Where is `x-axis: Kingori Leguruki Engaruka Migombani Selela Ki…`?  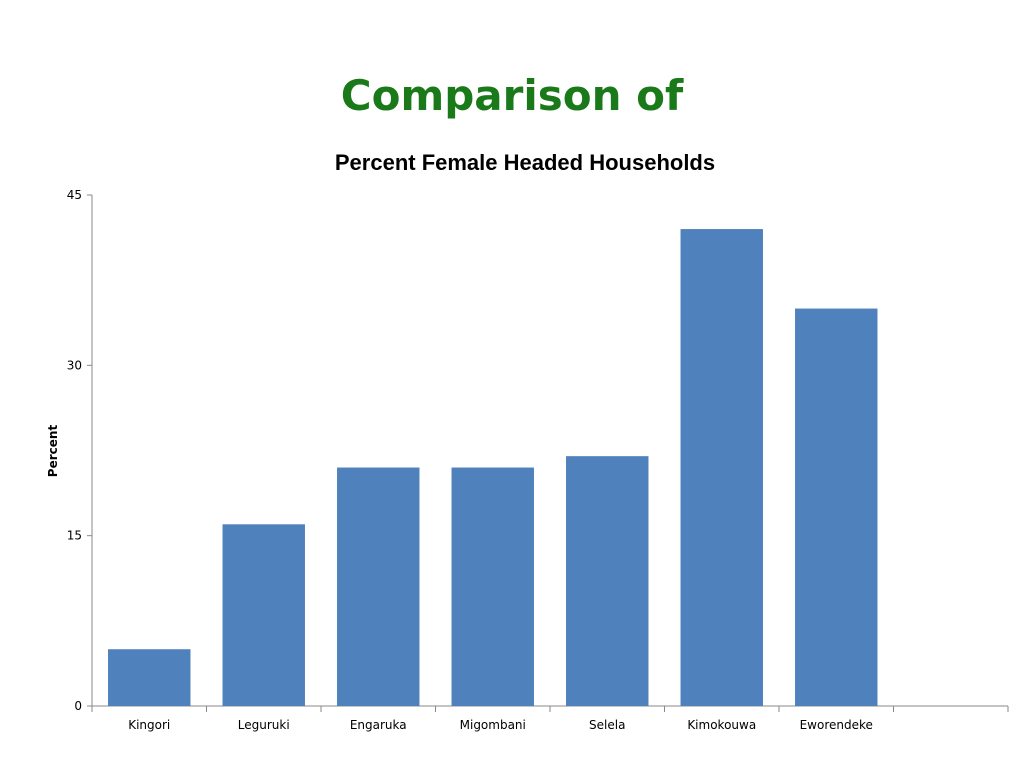
x-axis: Kingori Leguruki Engaruka Migombani Selela Ki… is located at coordinates (550, 718).